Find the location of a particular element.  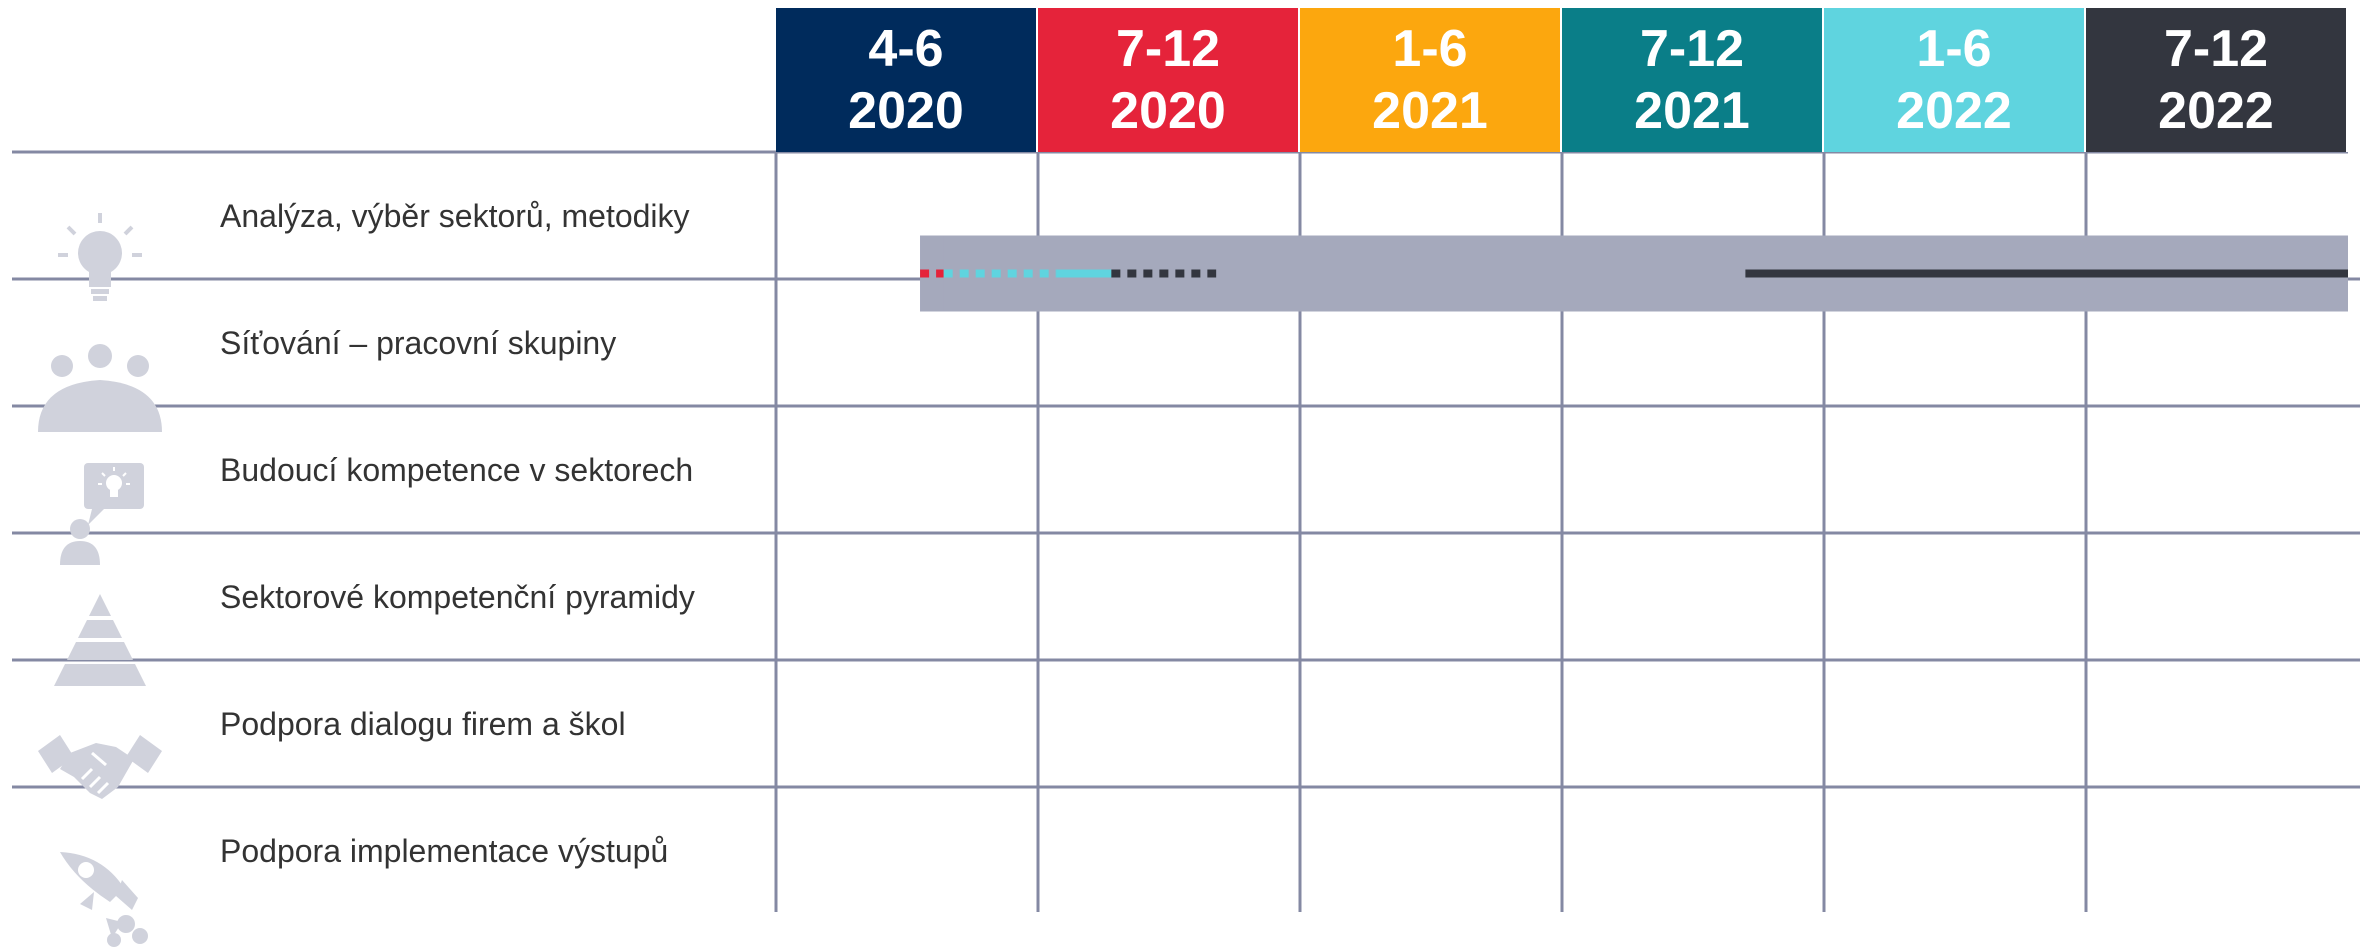

activity-label-networking: Síťování – pracovní skupiny is located at coordinates (418, 343).